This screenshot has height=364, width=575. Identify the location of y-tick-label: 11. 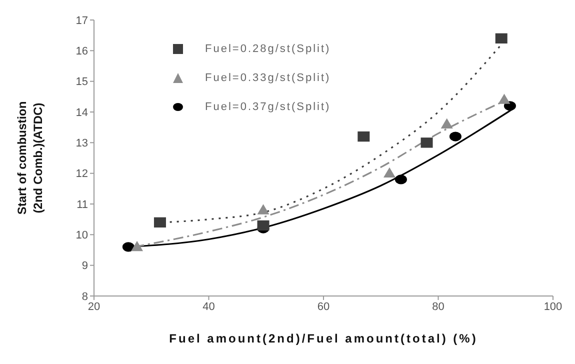
(82, 204).